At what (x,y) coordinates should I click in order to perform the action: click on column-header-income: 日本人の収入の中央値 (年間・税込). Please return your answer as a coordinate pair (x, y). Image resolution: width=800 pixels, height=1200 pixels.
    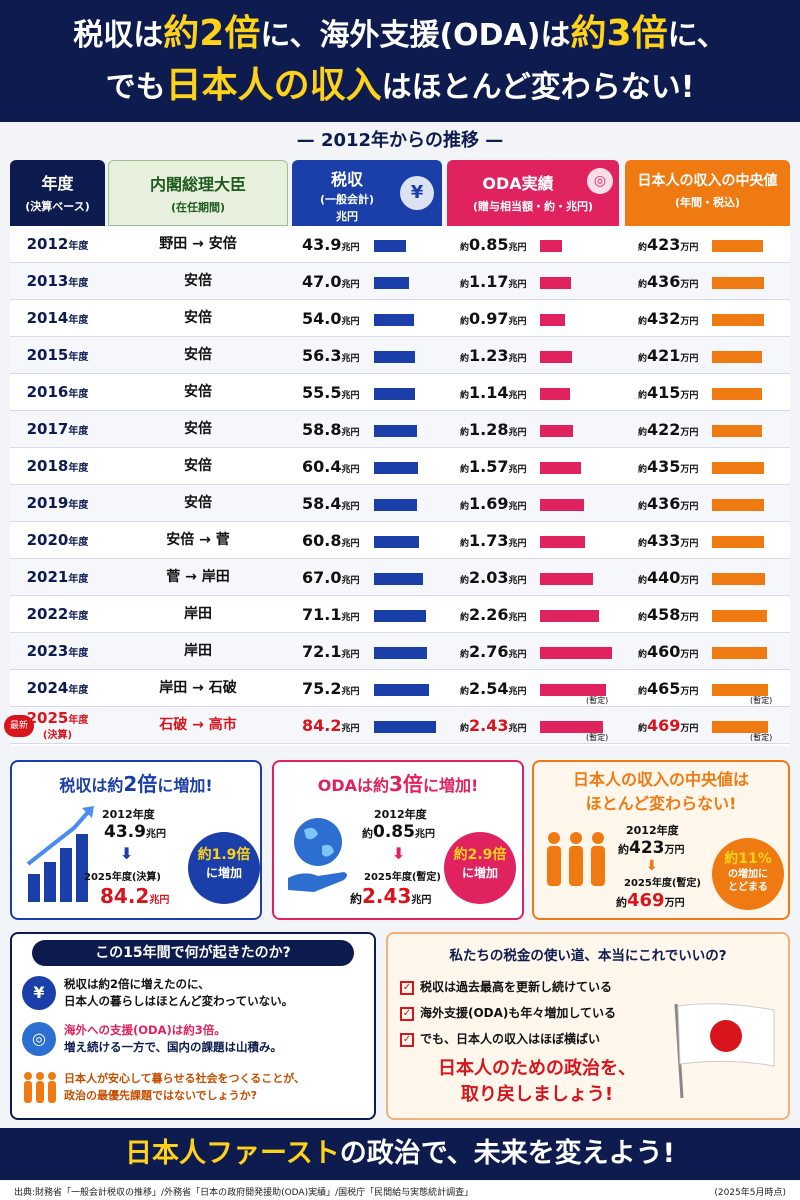
    Looking at the image, I should click on (707, 193).